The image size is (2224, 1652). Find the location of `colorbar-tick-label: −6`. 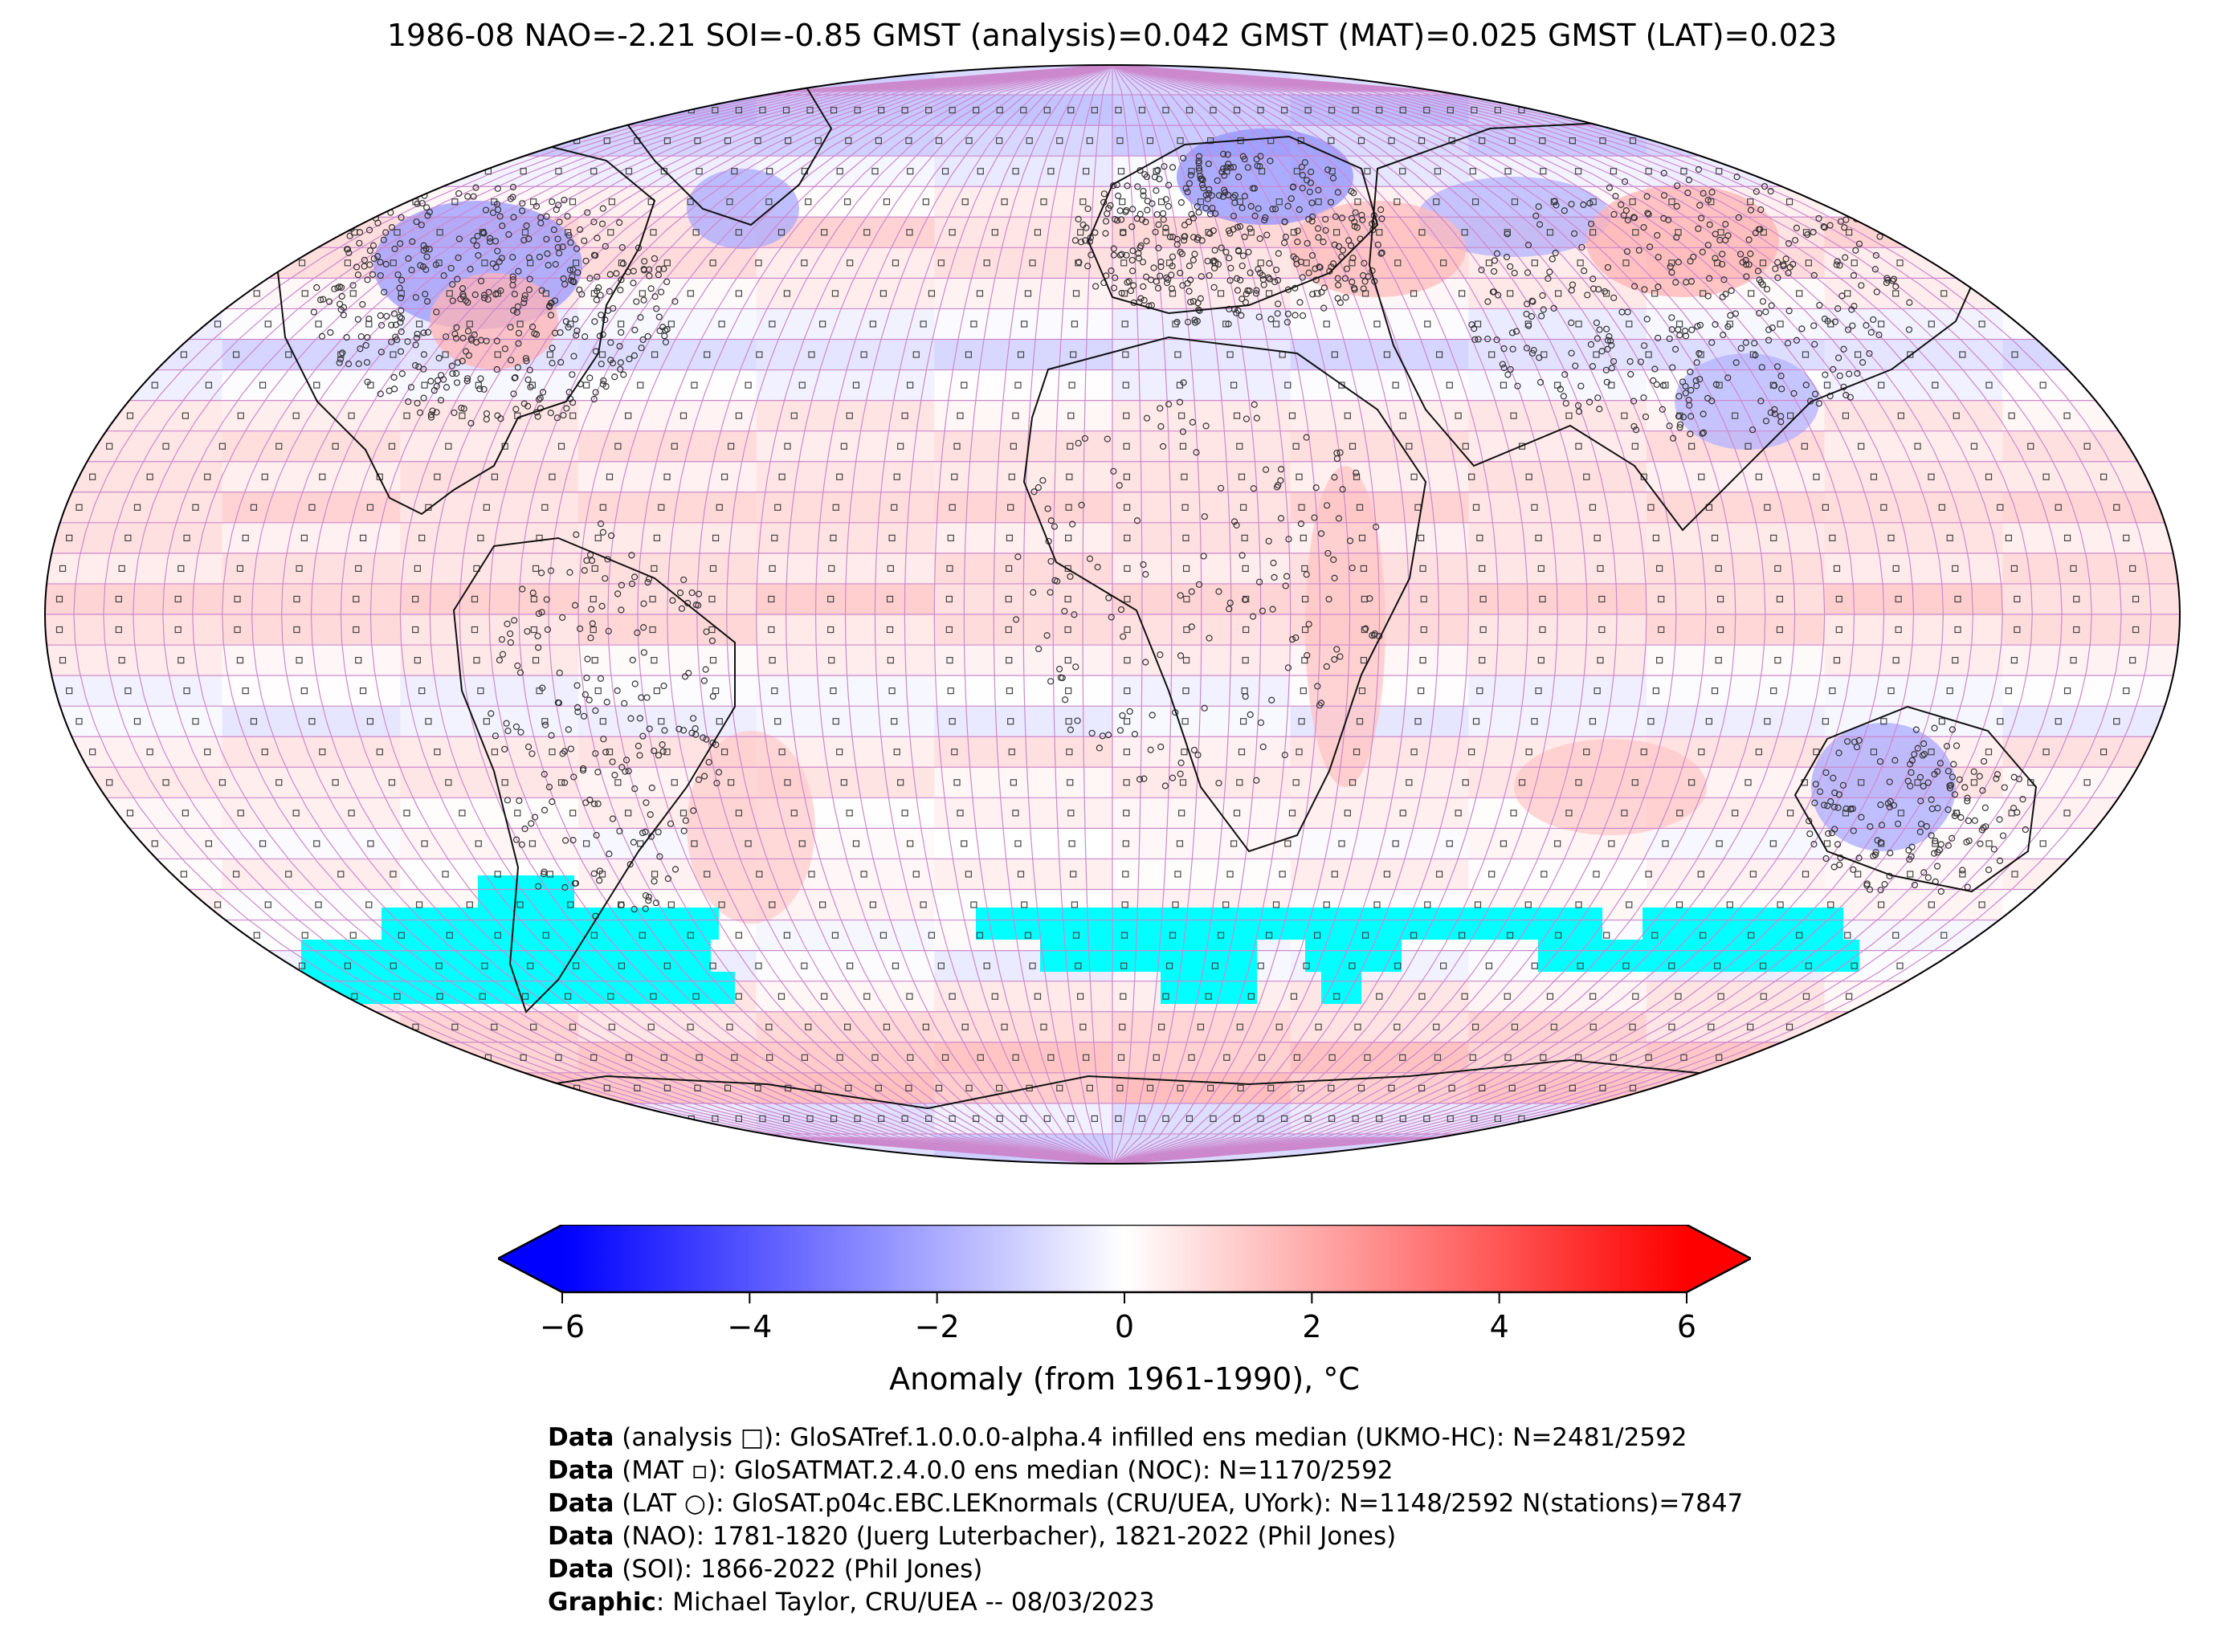

colorbar-tick-label: −6 is located at coordinates (562, 1326).